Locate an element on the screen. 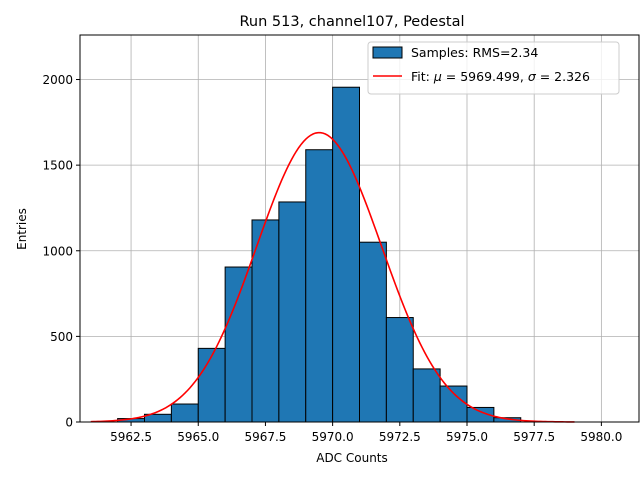  y-tick-label: 0 is located at coordinates (69, 423).